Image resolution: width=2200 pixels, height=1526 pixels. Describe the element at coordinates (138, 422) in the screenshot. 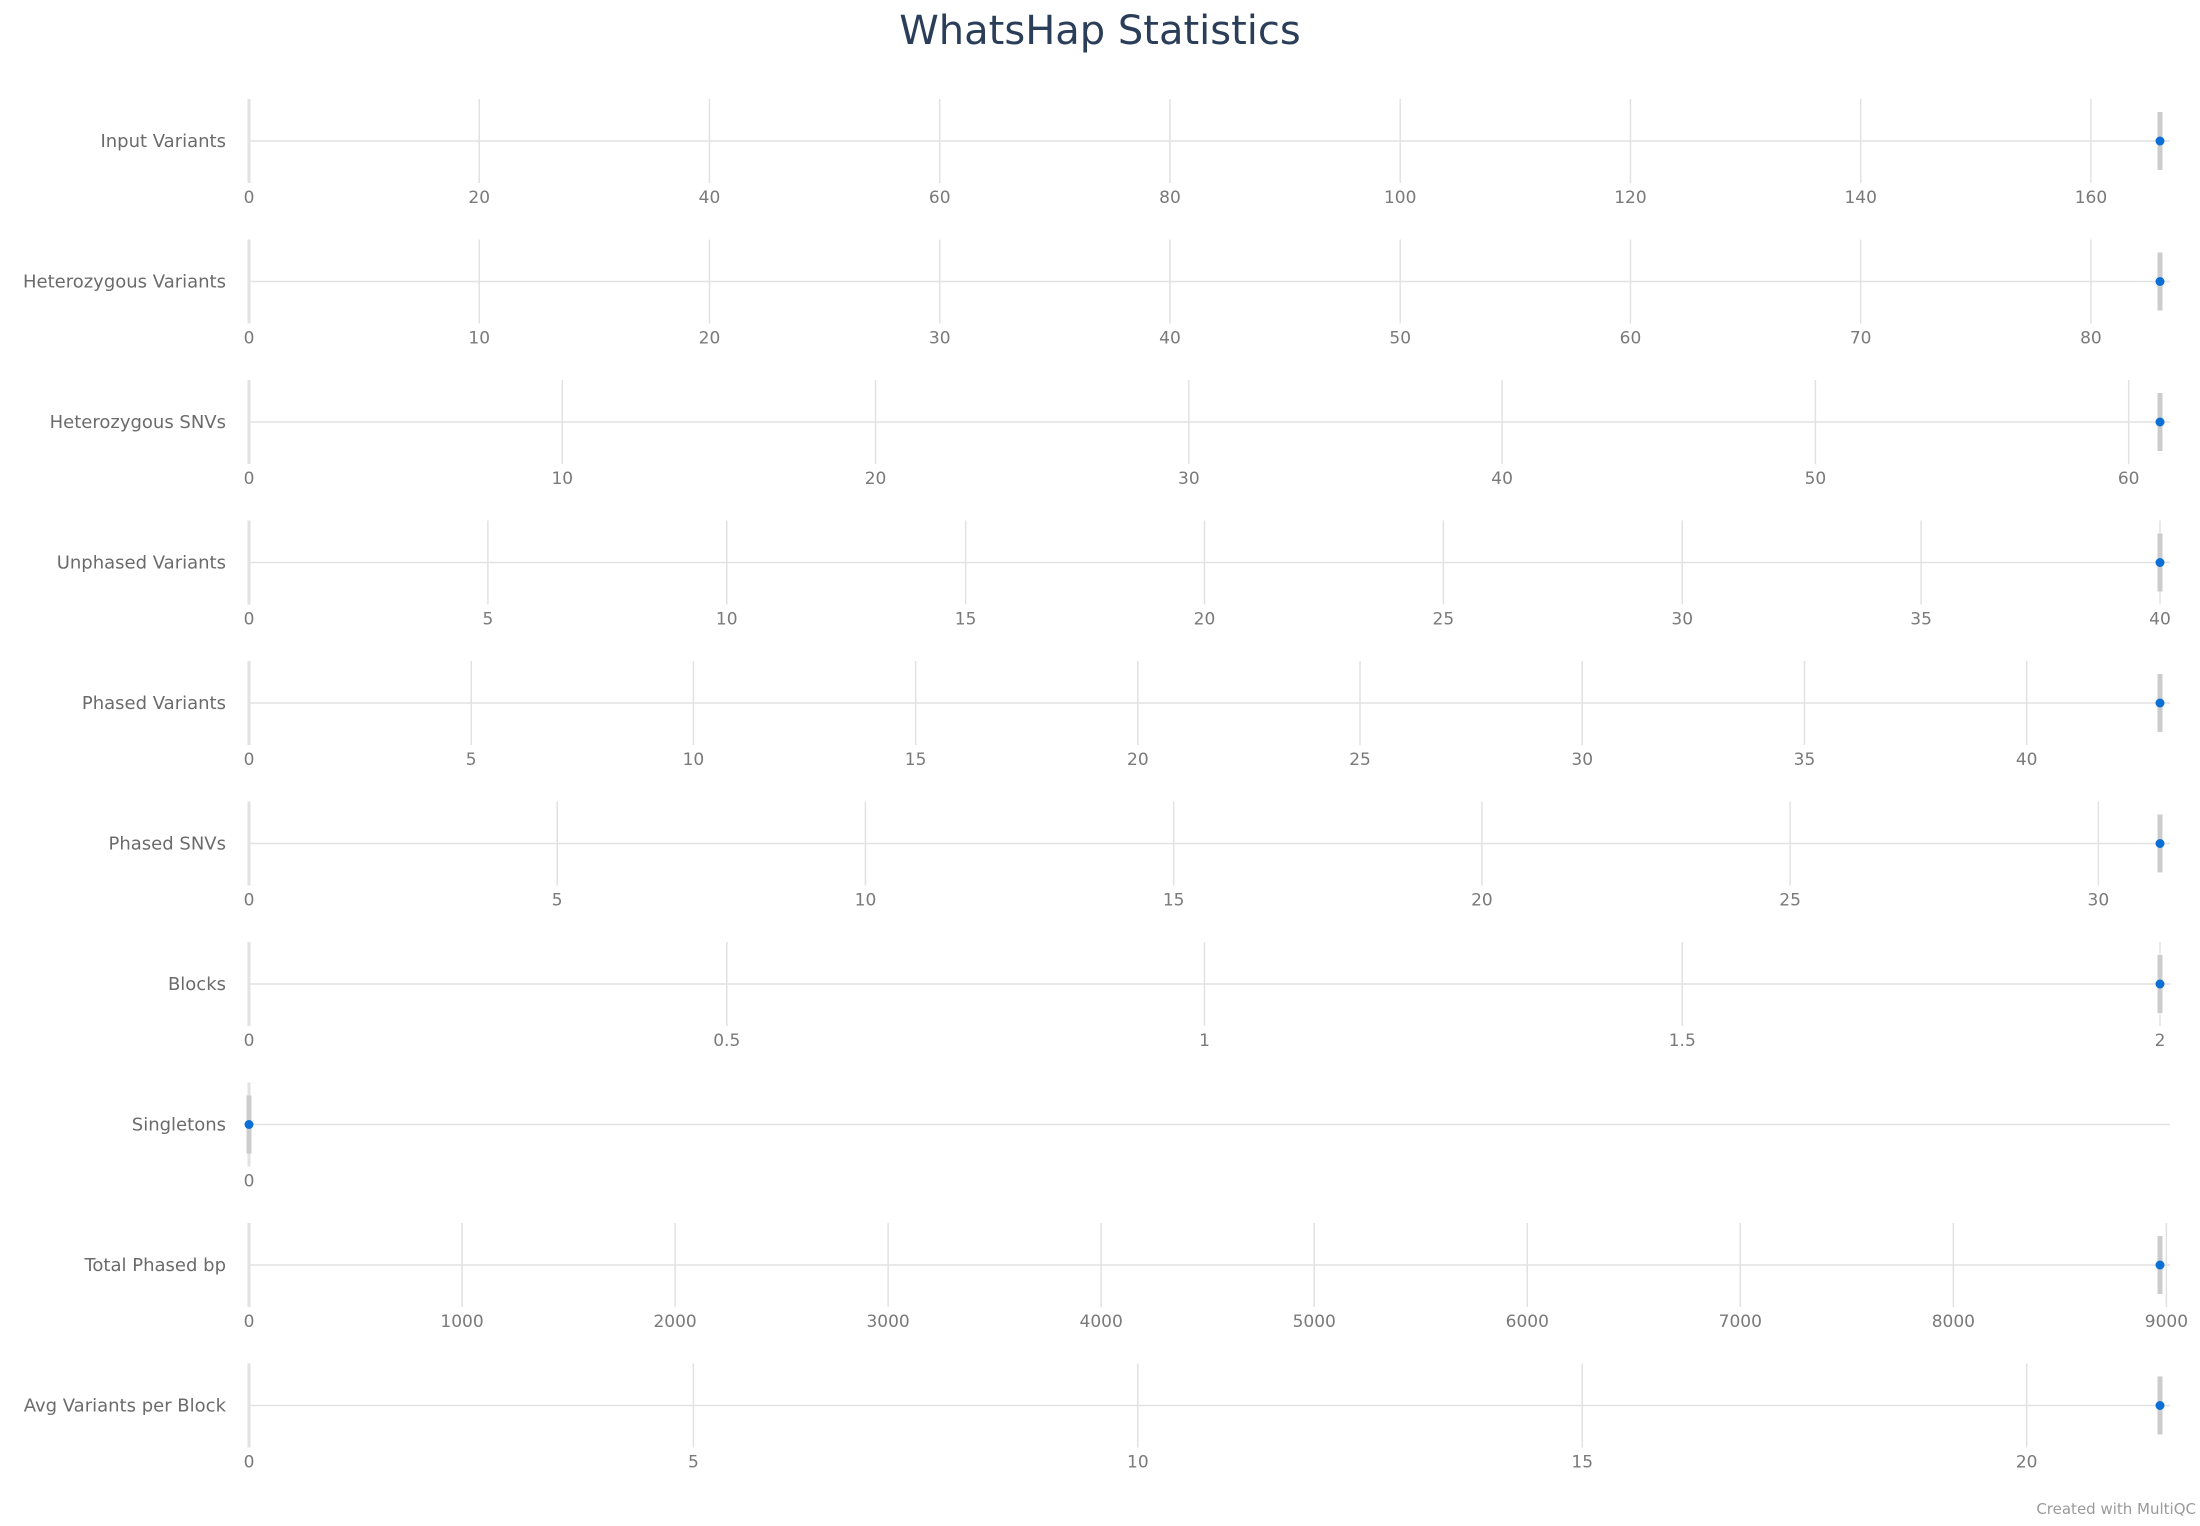

I see `row-label: Heterozygous SNVs` at that location.